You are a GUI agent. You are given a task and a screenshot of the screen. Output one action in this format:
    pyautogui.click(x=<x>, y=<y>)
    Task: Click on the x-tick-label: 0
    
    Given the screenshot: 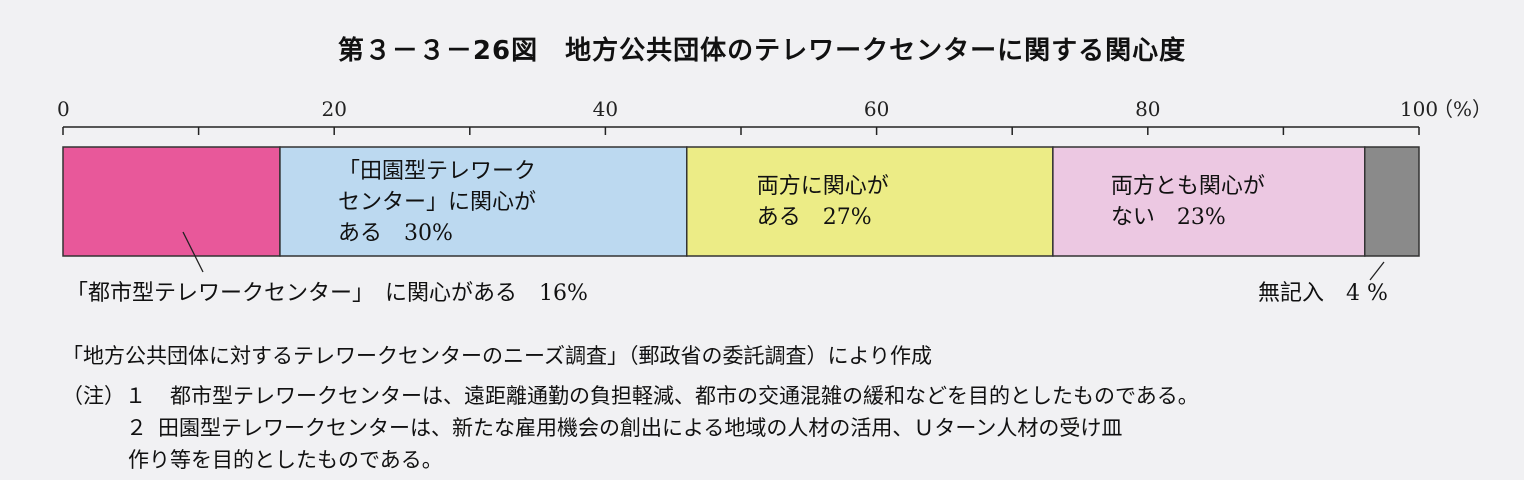 What is the action you would take?
    pyautogui.click(x=63, y=109)
    